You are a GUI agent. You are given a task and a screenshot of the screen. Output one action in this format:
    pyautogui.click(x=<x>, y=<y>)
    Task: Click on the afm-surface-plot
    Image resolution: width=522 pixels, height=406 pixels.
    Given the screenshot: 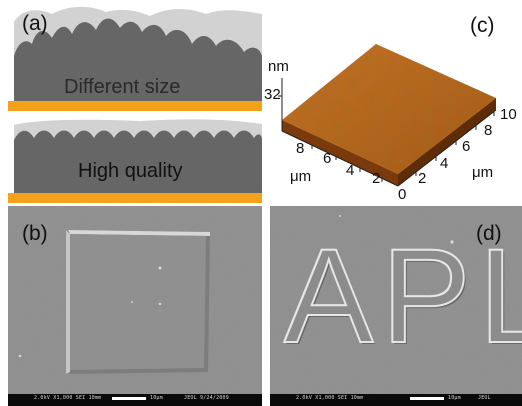 What is the action you would take?
    pyautogui.click(x=387, y=115)
    